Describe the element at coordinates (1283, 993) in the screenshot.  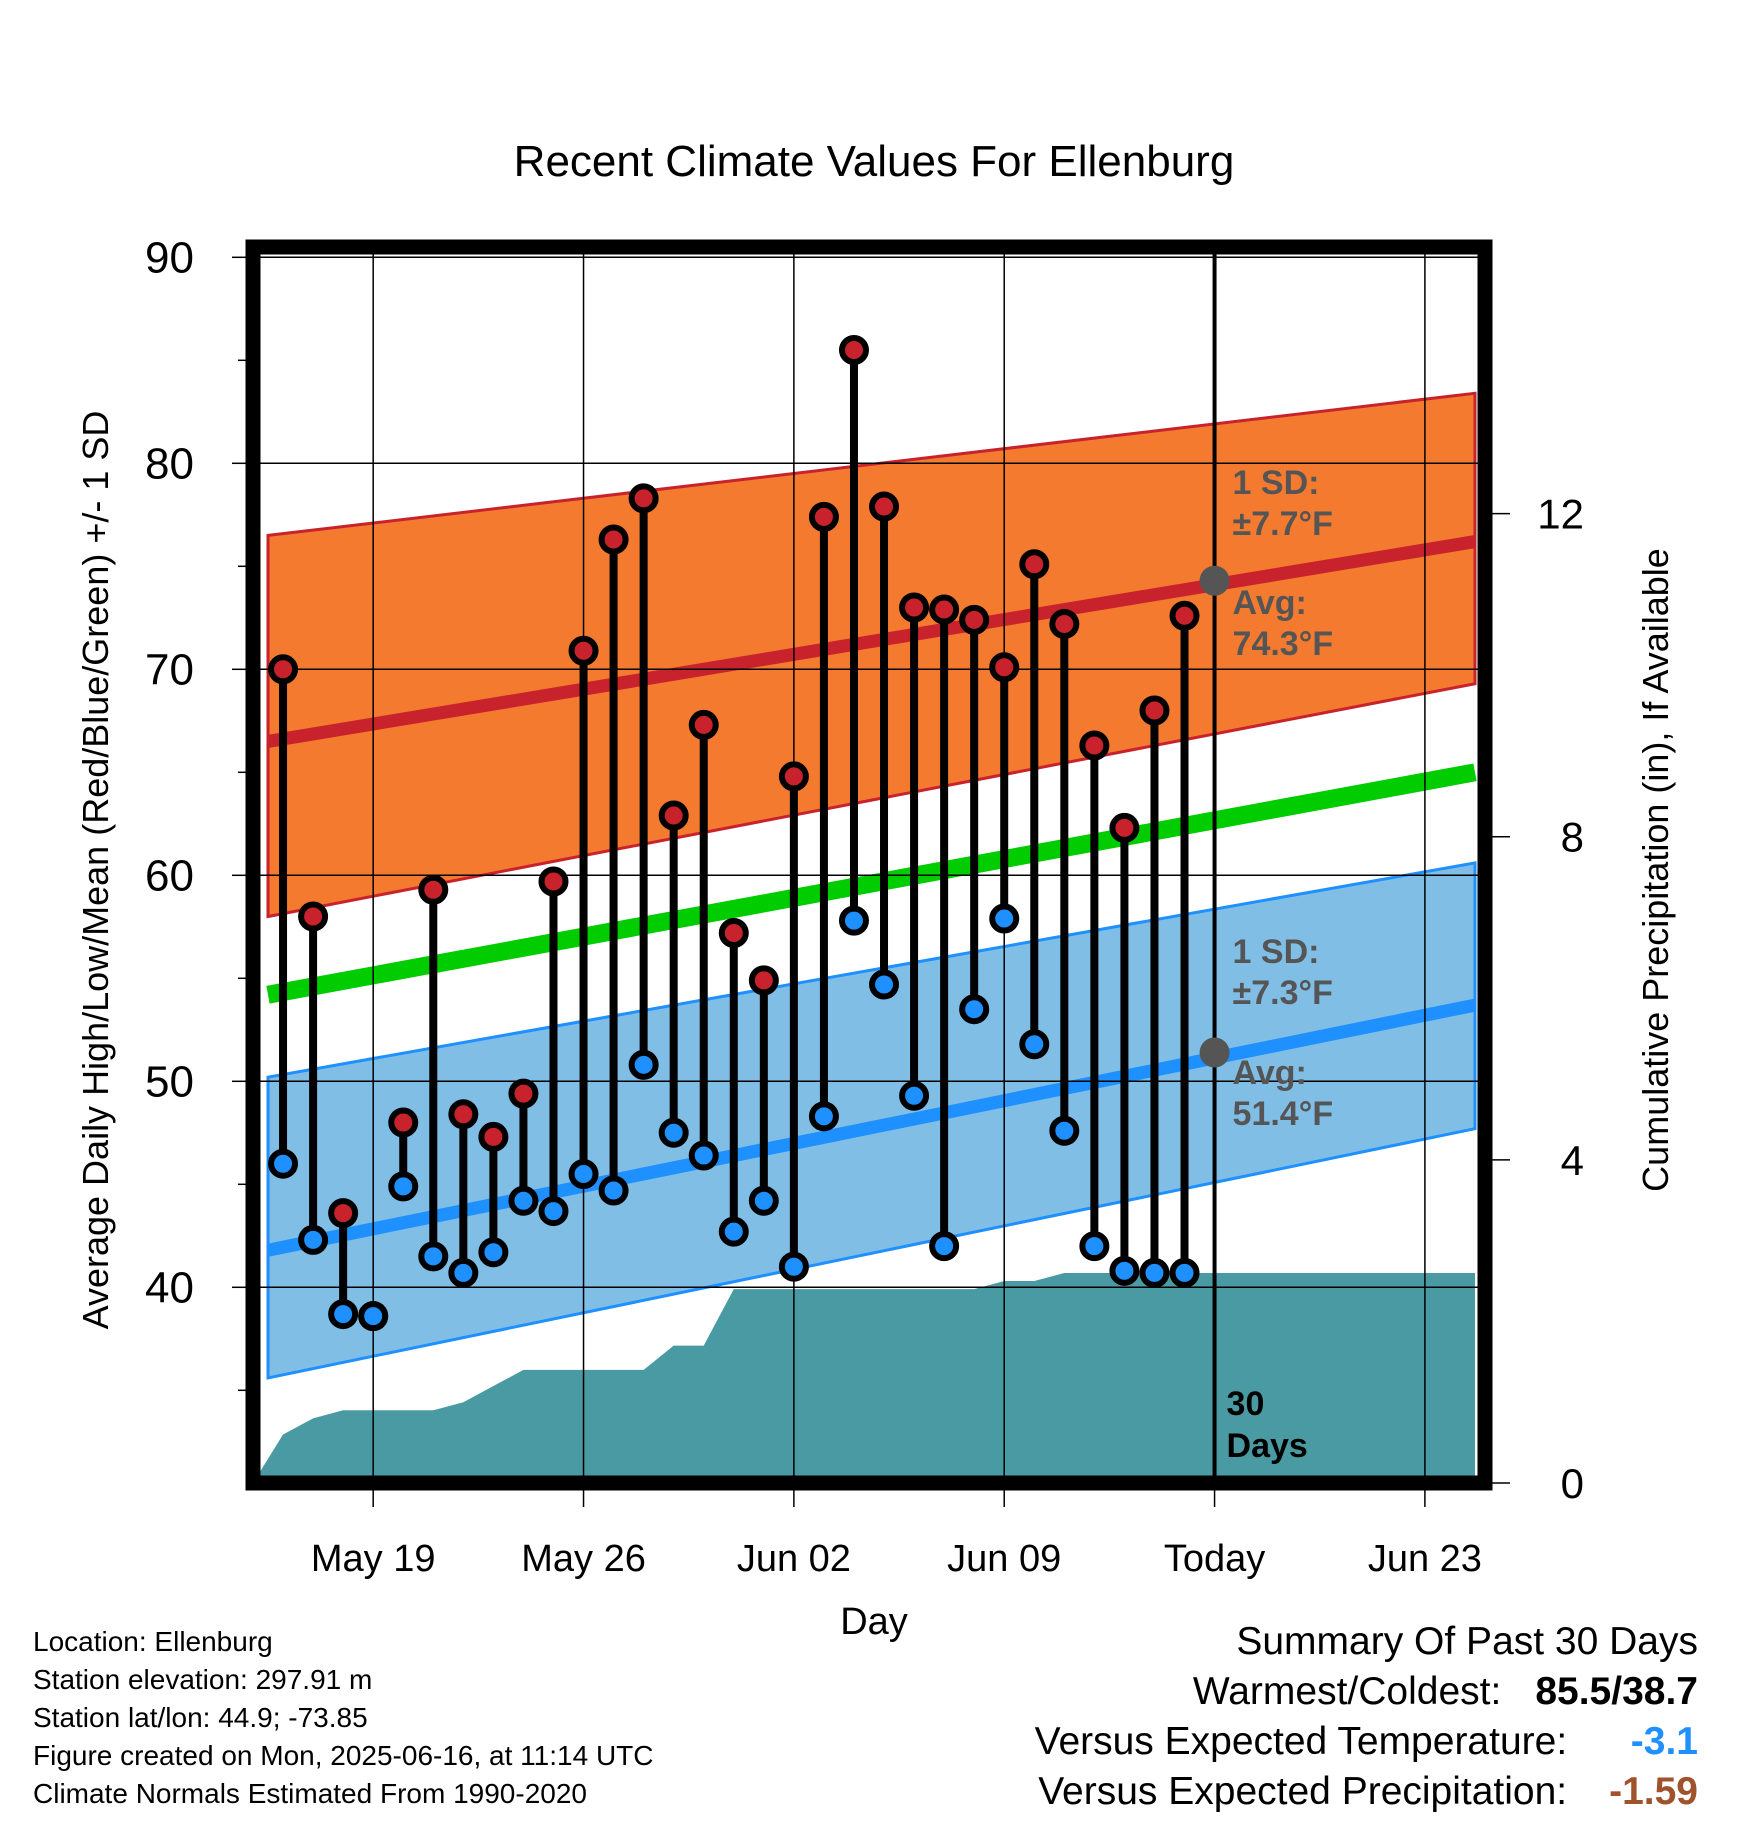
I see `low-sd-value: ±7.3°F` at that location.